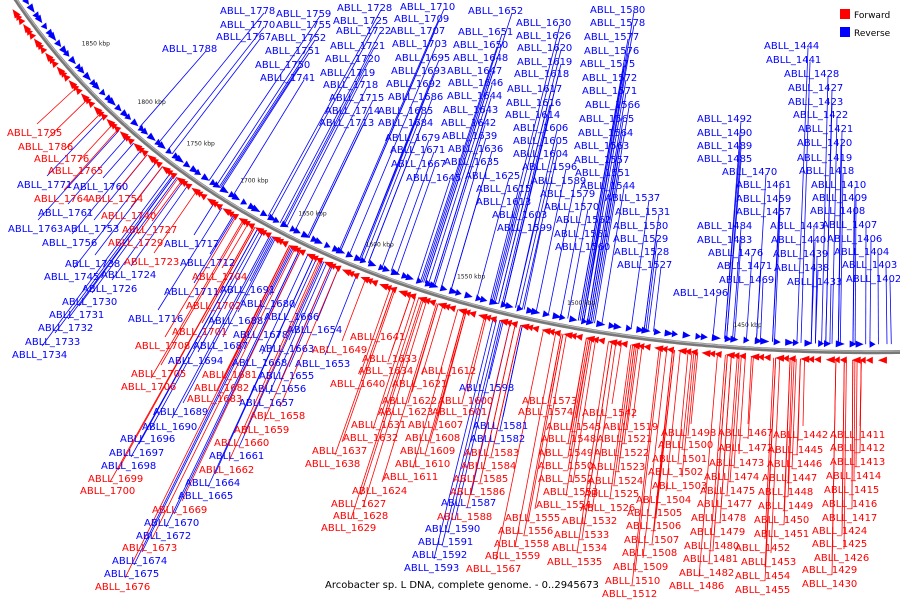 This screenshot has width=900, height=600. What do you see at coordinates (377, 337) in the screenshot?
I see `gene-label: ABLL_1641` at bounding box center [377, 337].